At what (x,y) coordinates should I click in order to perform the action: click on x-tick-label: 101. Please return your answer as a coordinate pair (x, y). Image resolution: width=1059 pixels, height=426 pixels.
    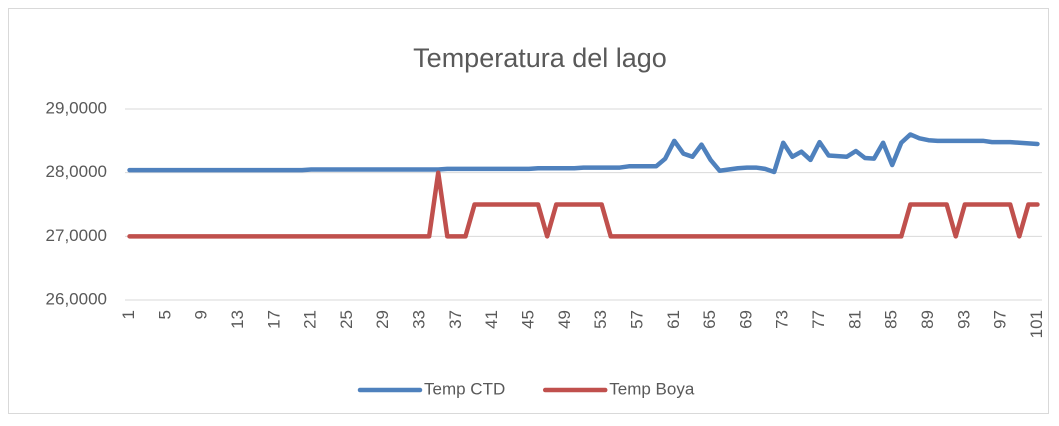
    Looking at the image, I should click on (1036, 324).